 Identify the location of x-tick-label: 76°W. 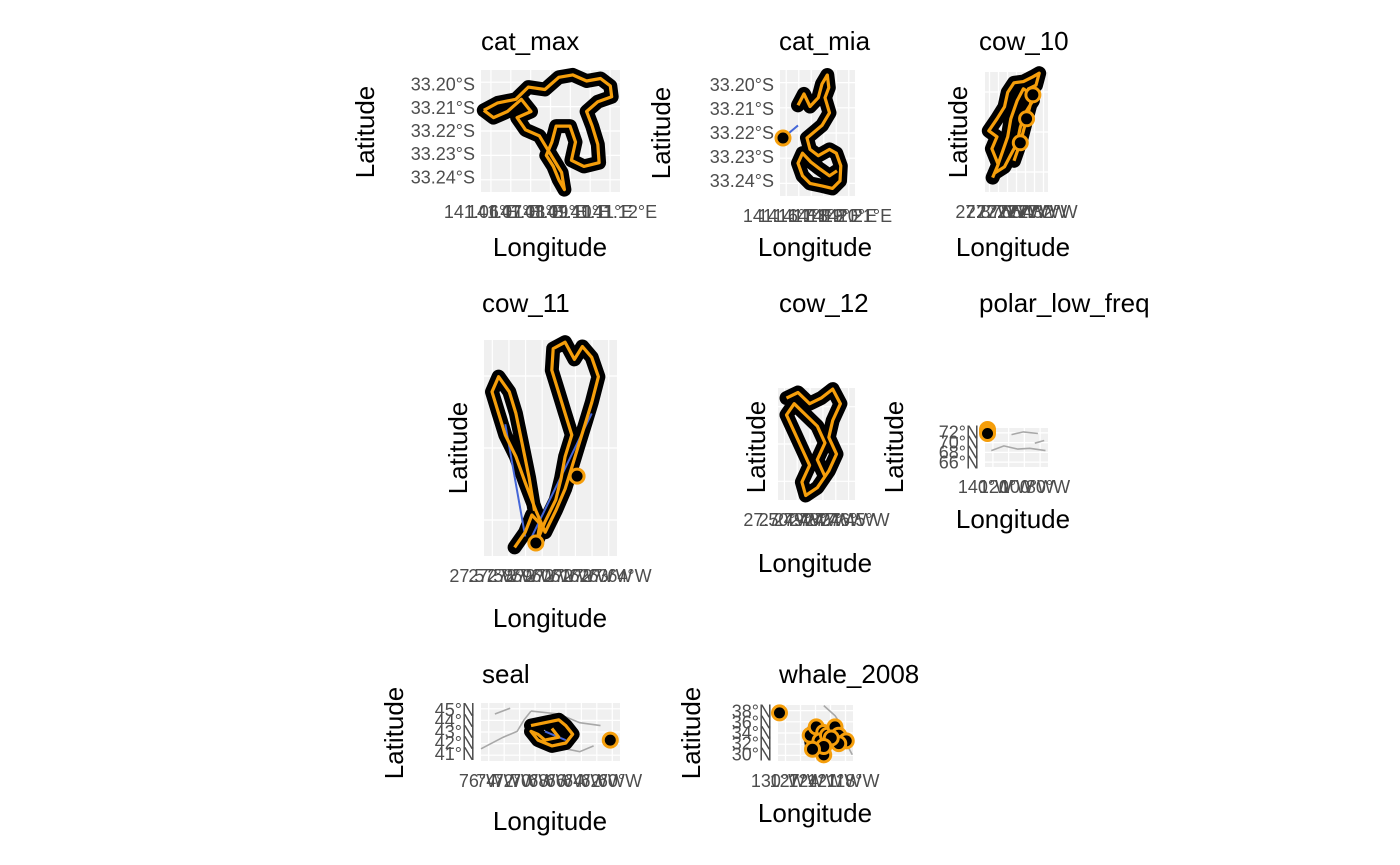
(481, 781).